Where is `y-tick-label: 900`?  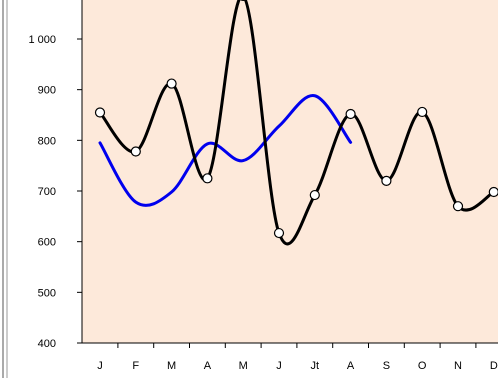 y-tick-label: 900 is located at coordinates (47, 91).